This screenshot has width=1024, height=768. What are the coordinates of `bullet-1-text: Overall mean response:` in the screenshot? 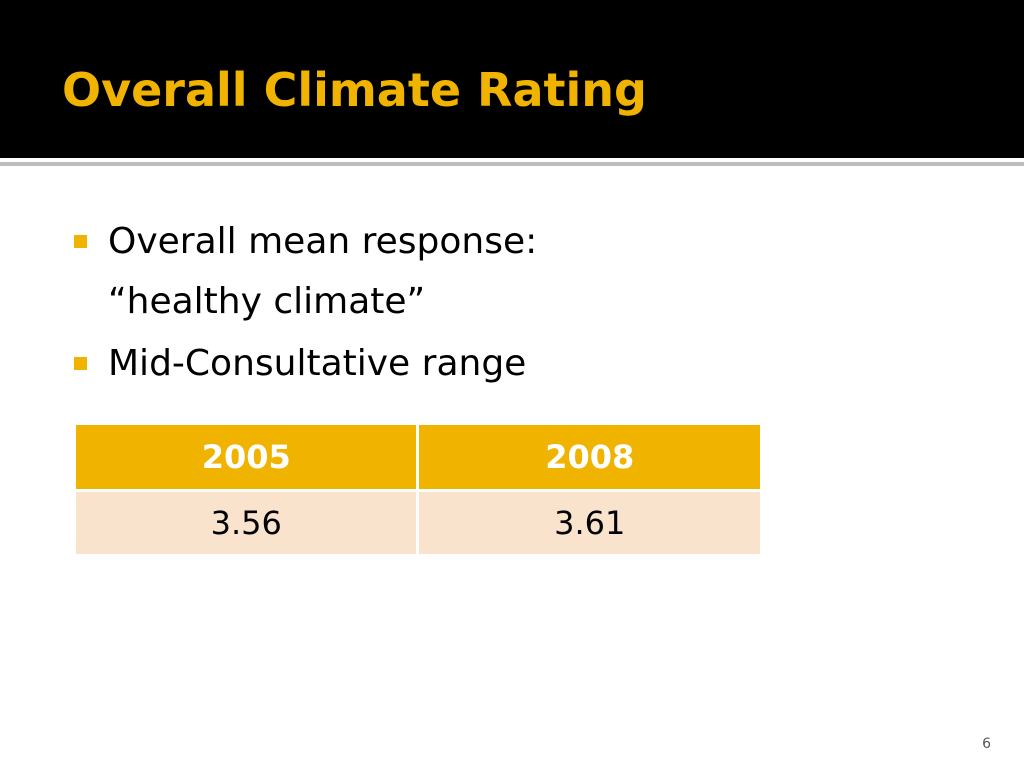 It's located at (323, 241).